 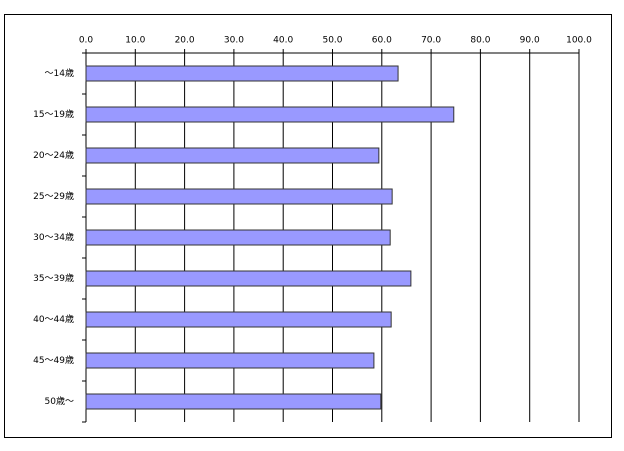 What do you see at coordinates (53, 360) in the screenshot?
I see `y-tick-label: 45～49歳` at bounding box center [53, 360].